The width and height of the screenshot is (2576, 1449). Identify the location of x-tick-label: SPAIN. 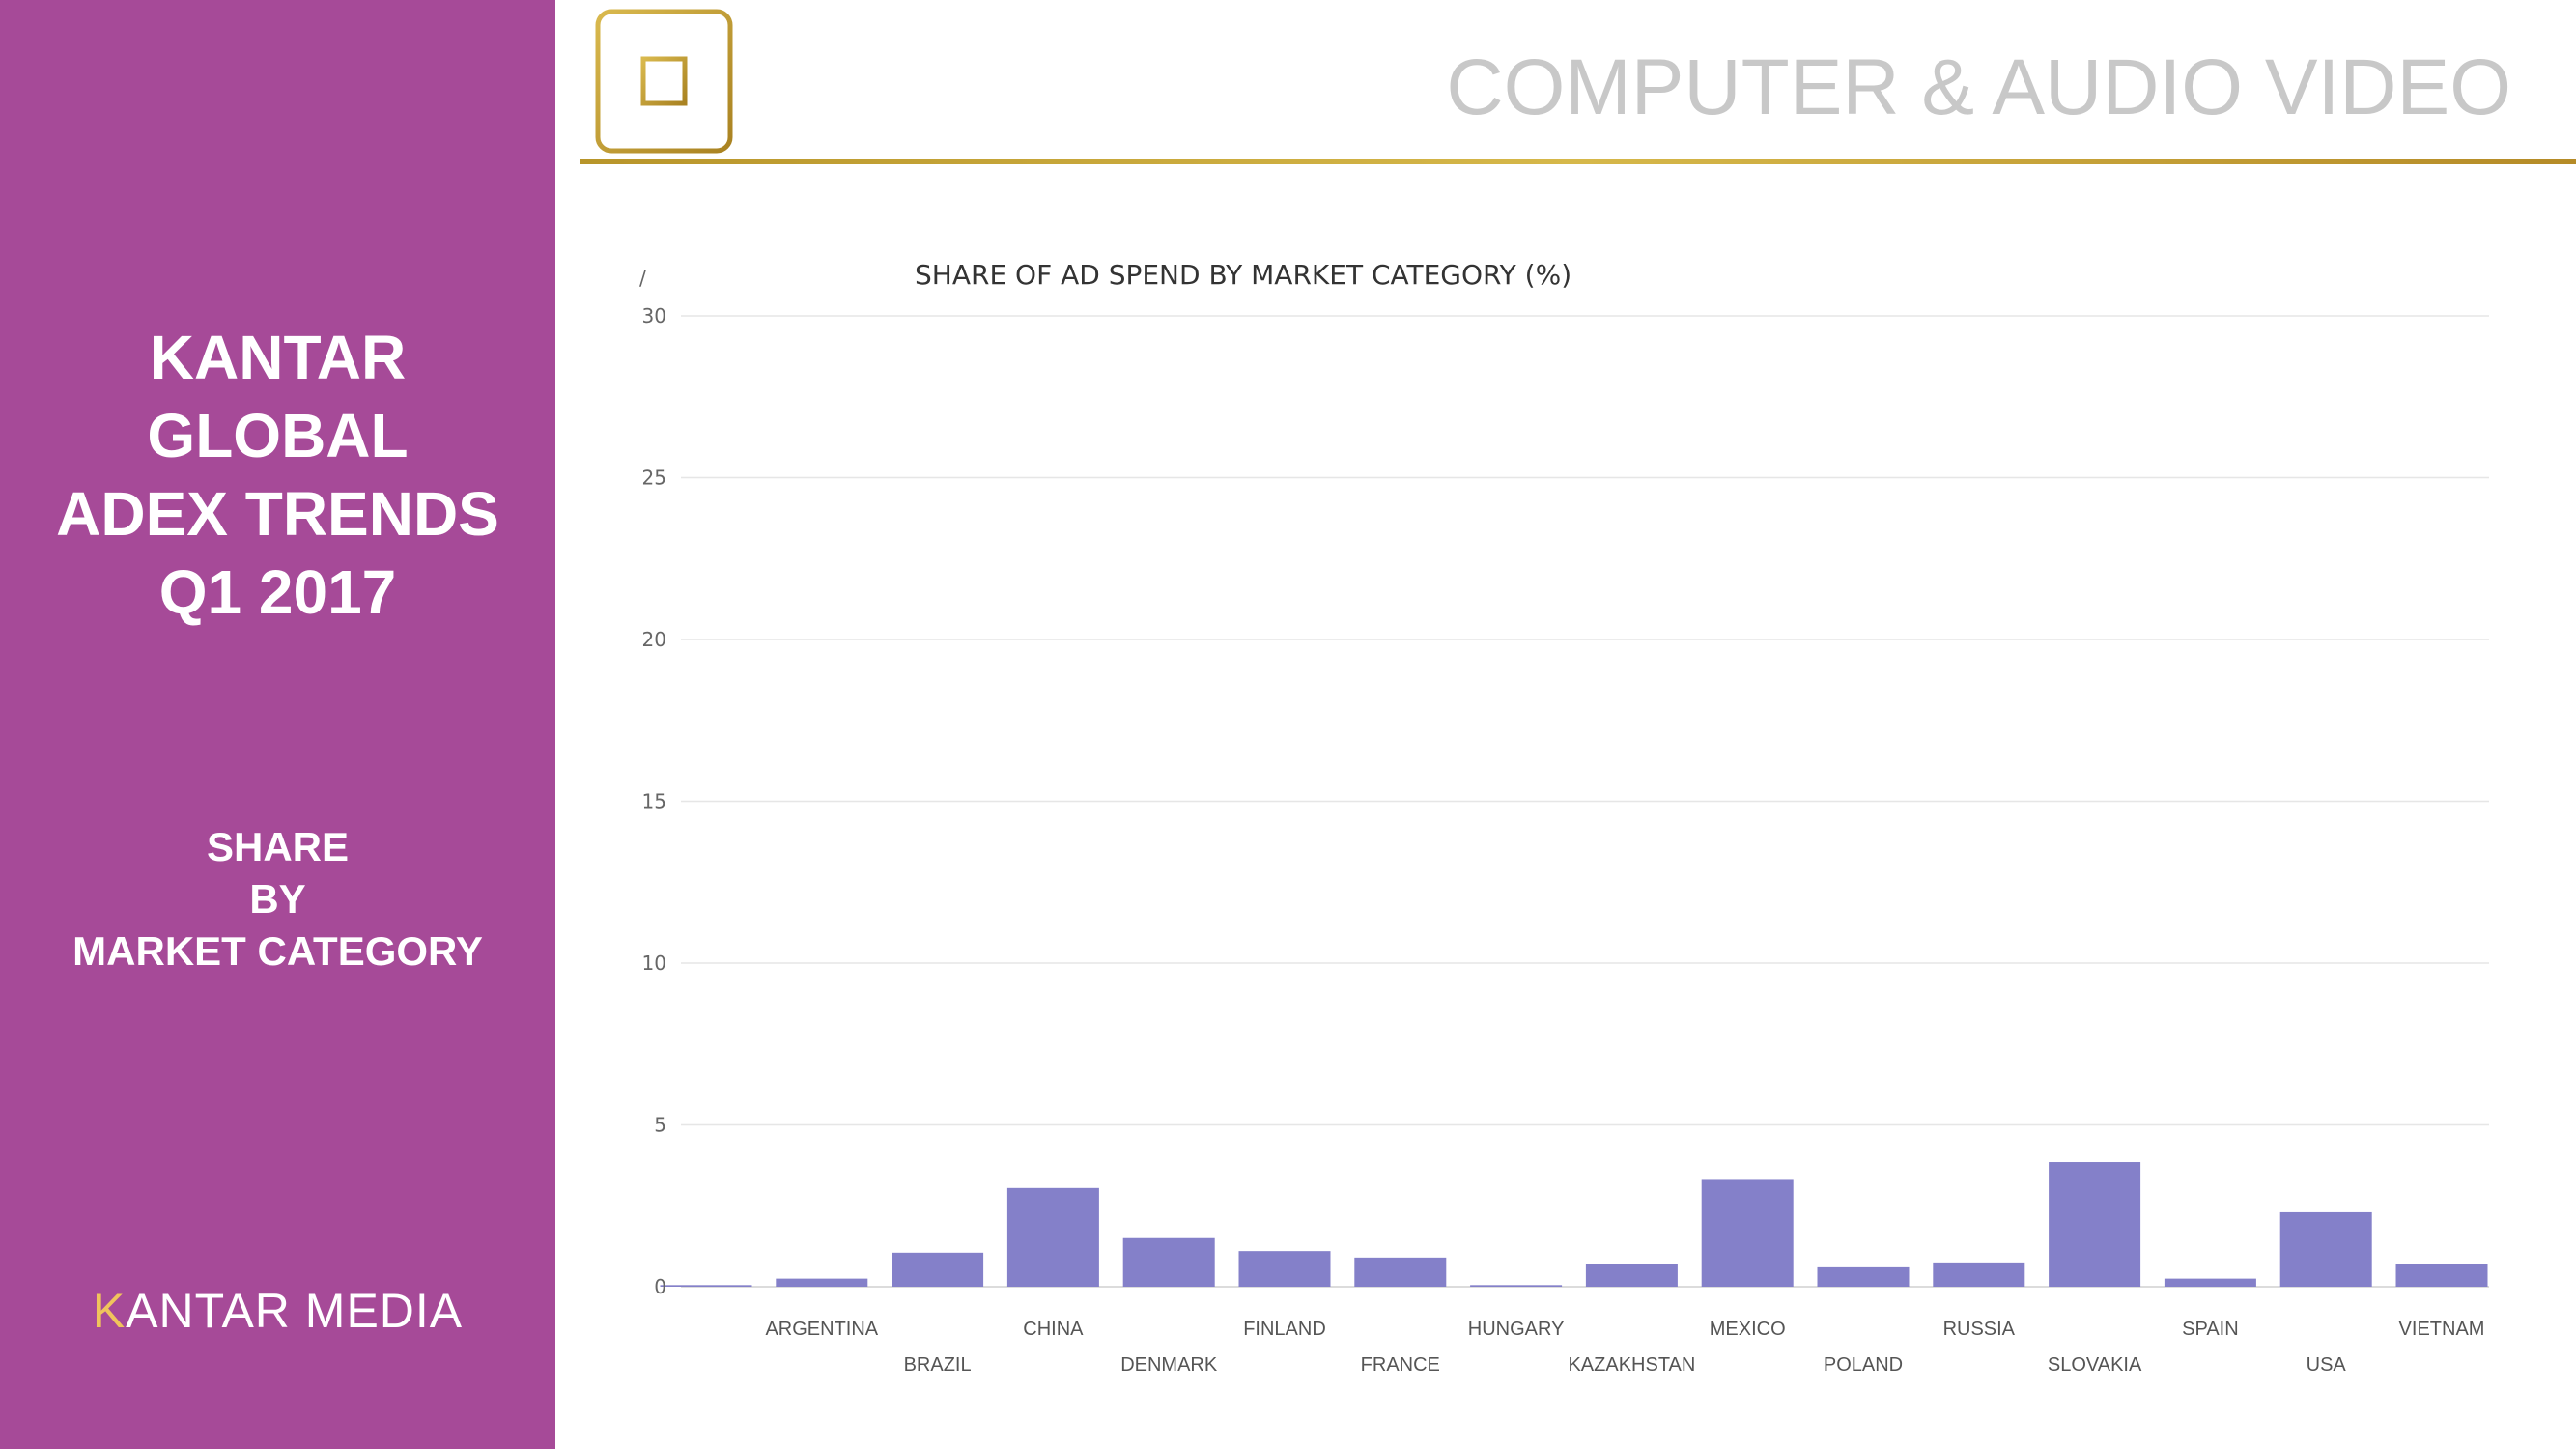
(2210, 1329).